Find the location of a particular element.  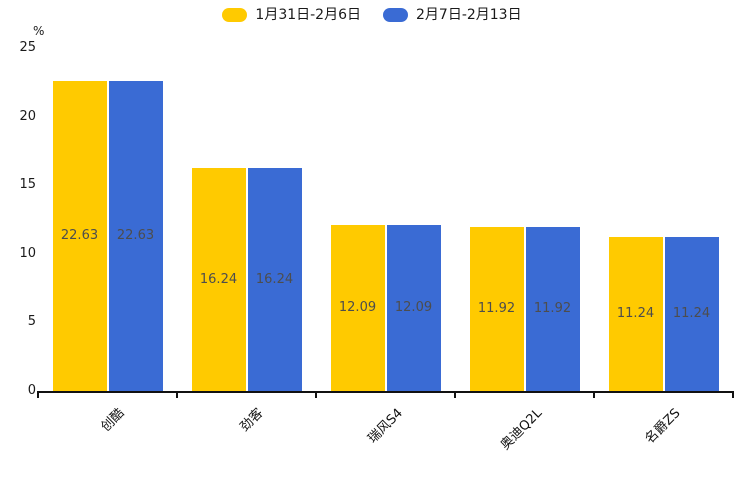

bar-瑞风S4-series1 is located at coordinates (357, 308).